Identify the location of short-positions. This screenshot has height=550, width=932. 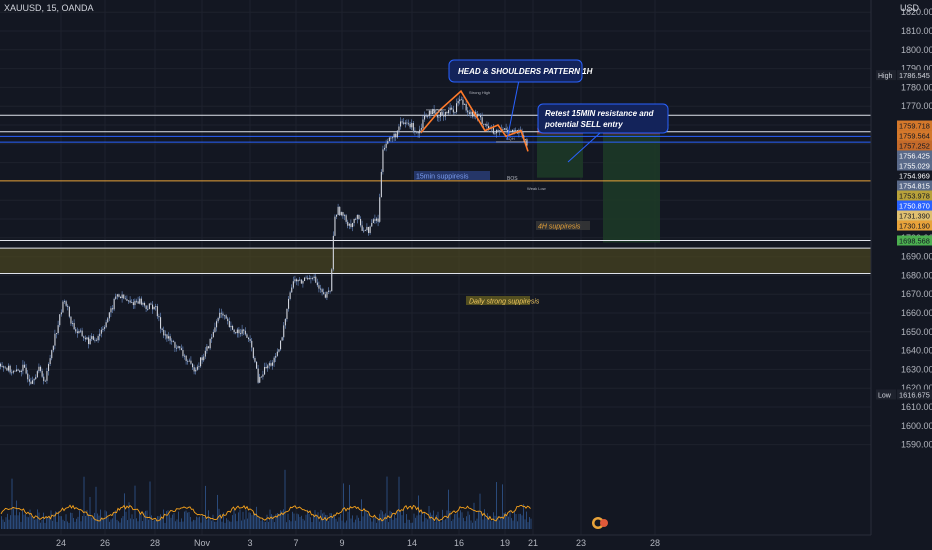
(598, 185).